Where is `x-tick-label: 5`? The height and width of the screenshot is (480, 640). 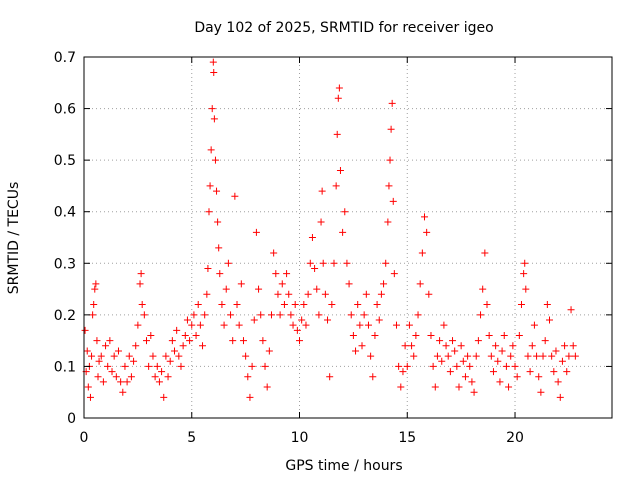 x-tick-label: 5 is located at coordinates (191, 438).